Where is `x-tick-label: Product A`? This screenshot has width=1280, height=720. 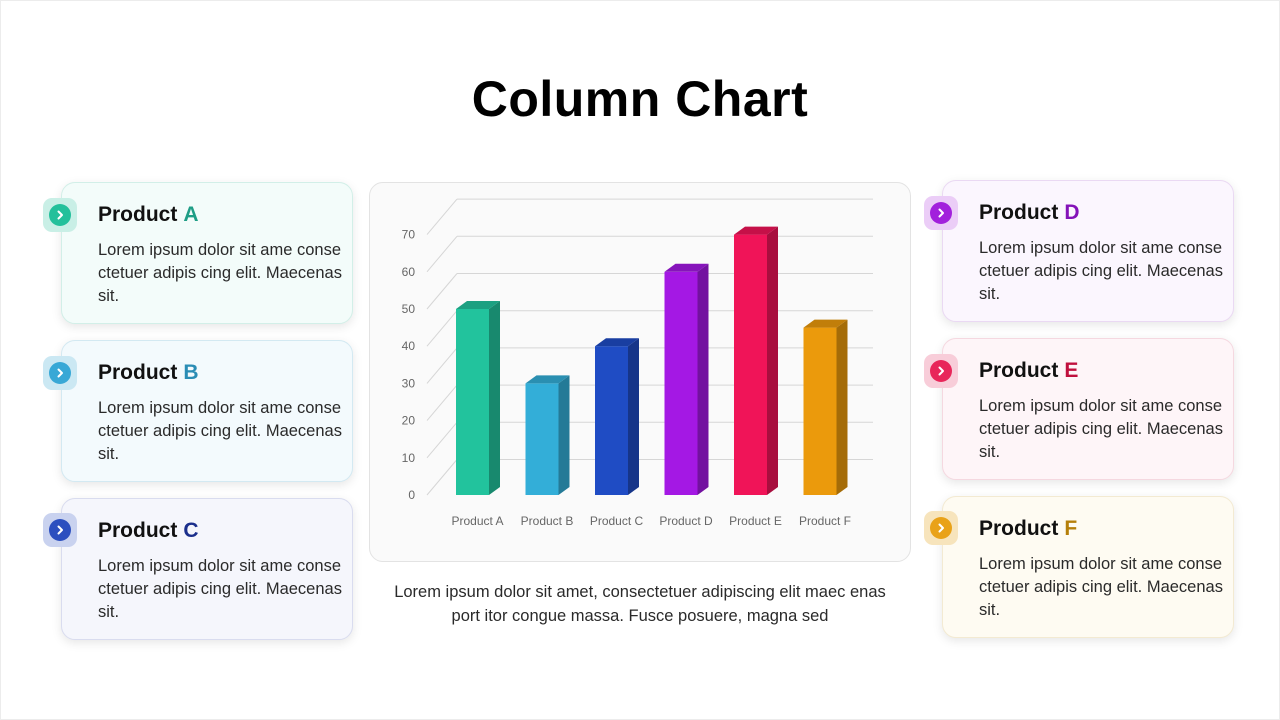 x-tick-label: Product A is located at coordinates (477, 521).